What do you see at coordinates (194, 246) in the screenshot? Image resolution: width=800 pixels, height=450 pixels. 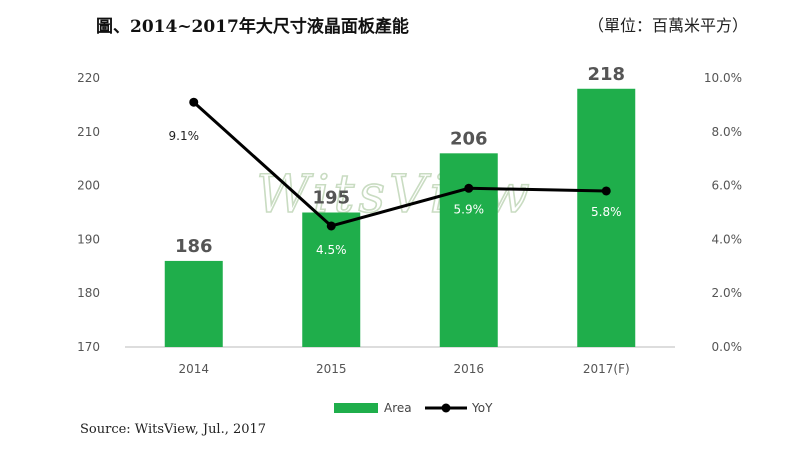 I see `bar-value-label: 186` at bounding box center [194, 246].